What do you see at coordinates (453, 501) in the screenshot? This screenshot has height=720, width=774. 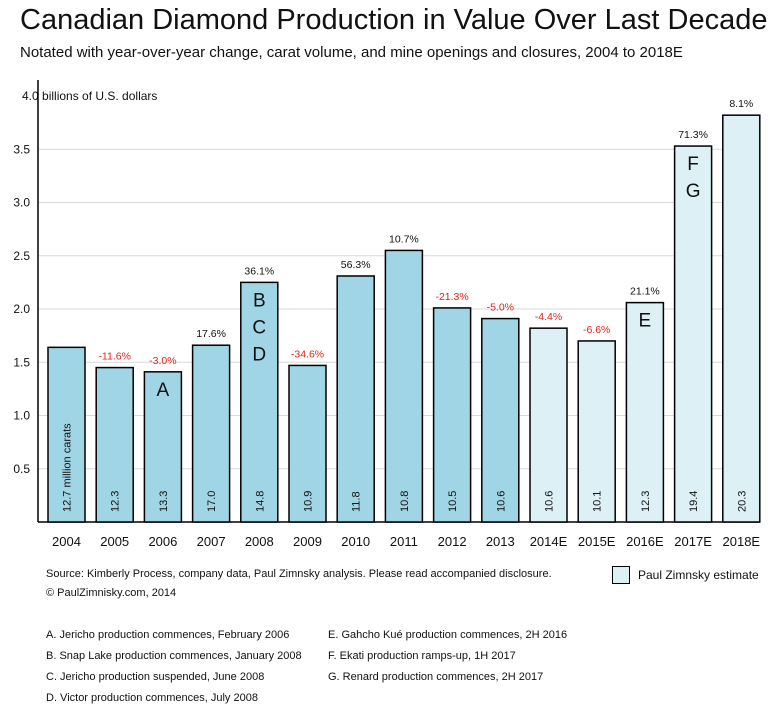 I see `carat-label: 10.5` at bounding box center [453, 501].